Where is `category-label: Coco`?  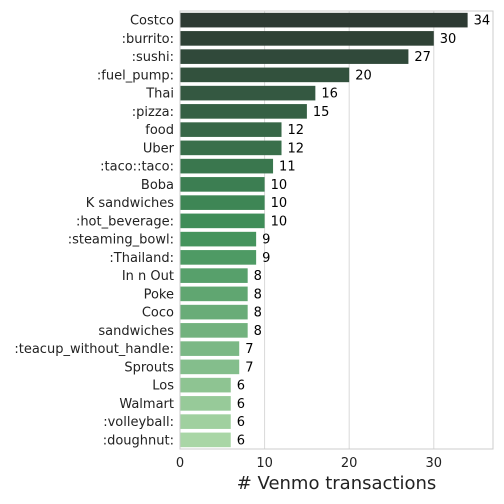
category-label: Coco is located at coordinates (158, 313).